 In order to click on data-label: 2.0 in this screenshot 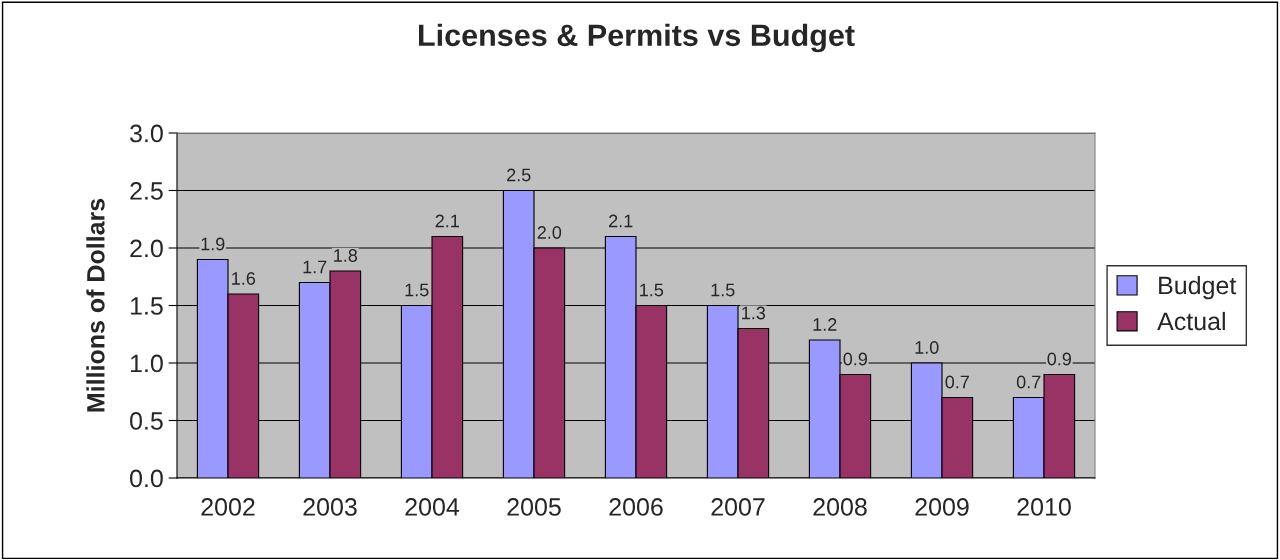, I will do `click(549, 232)`.